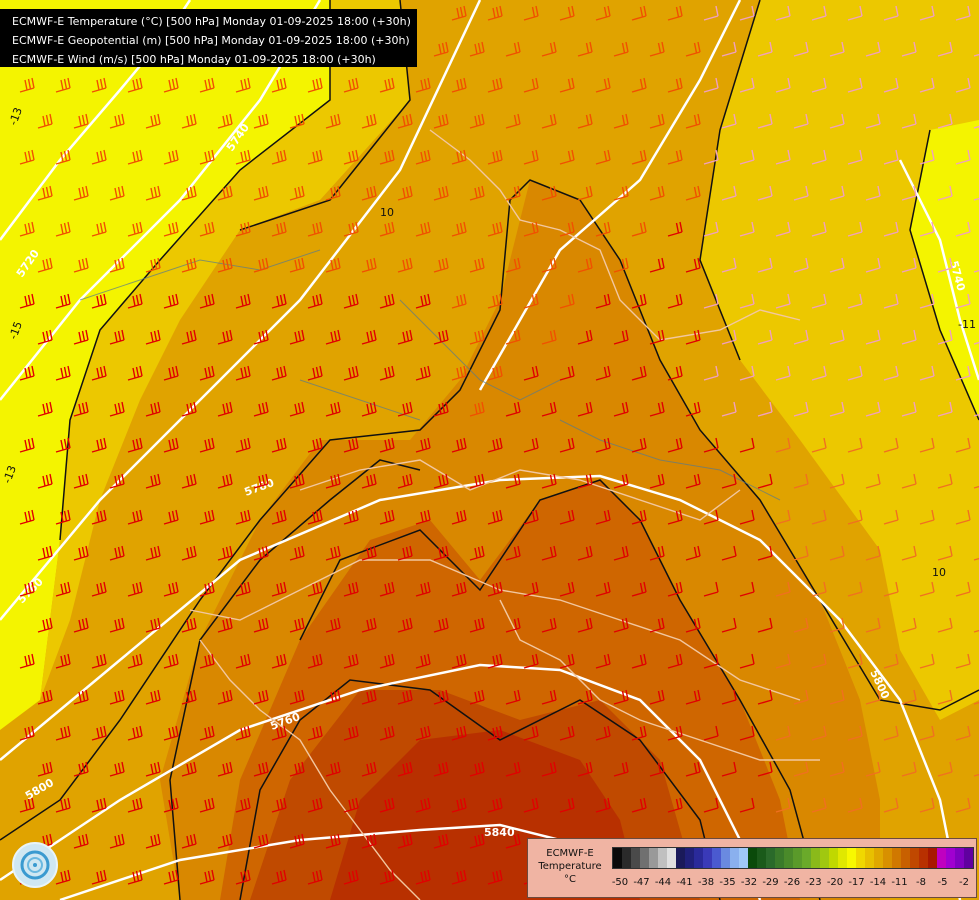 The height and width of the screenshot is (900, 979). I want to click on legend-tick-label: -44, so click(663, 882).